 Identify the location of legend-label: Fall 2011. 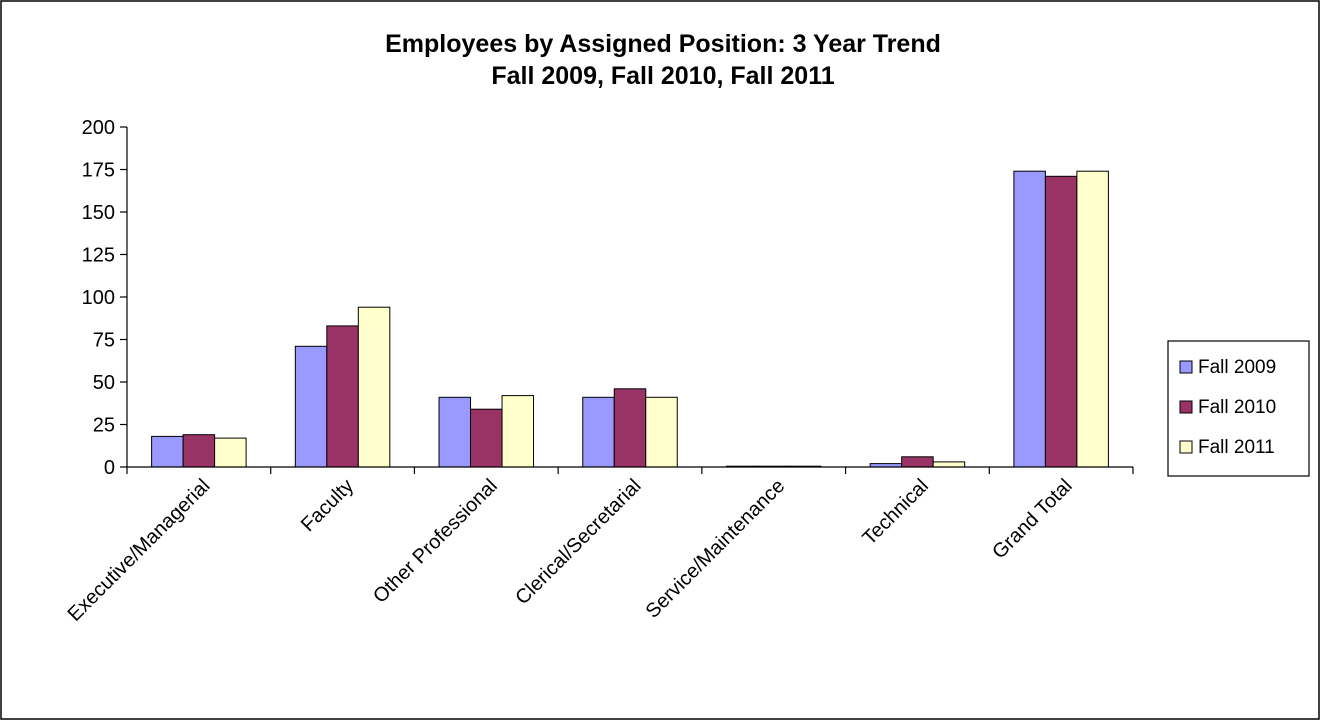
(1236, 447).